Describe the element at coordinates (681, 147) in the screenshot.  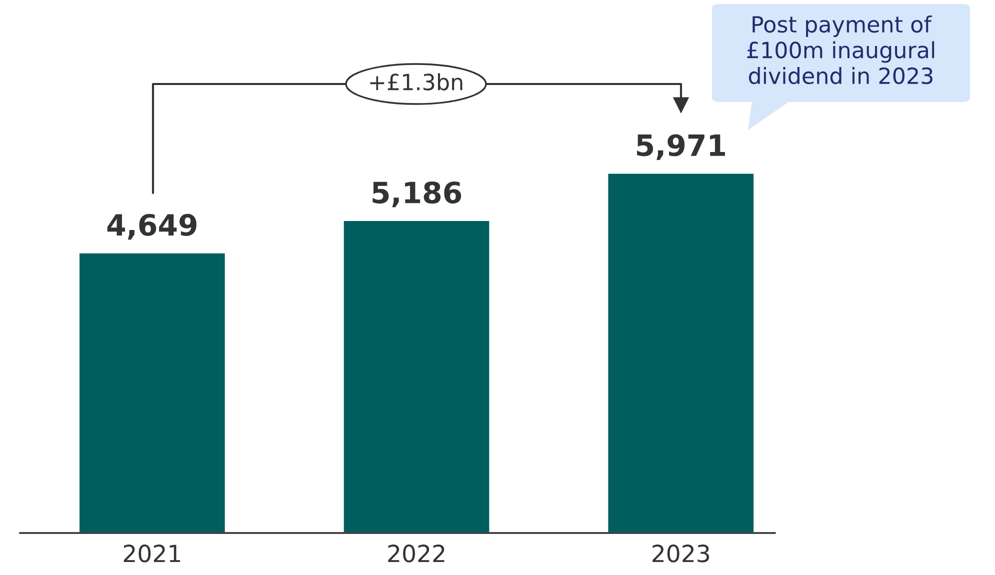
I see `data-label: 5,971` at that location.